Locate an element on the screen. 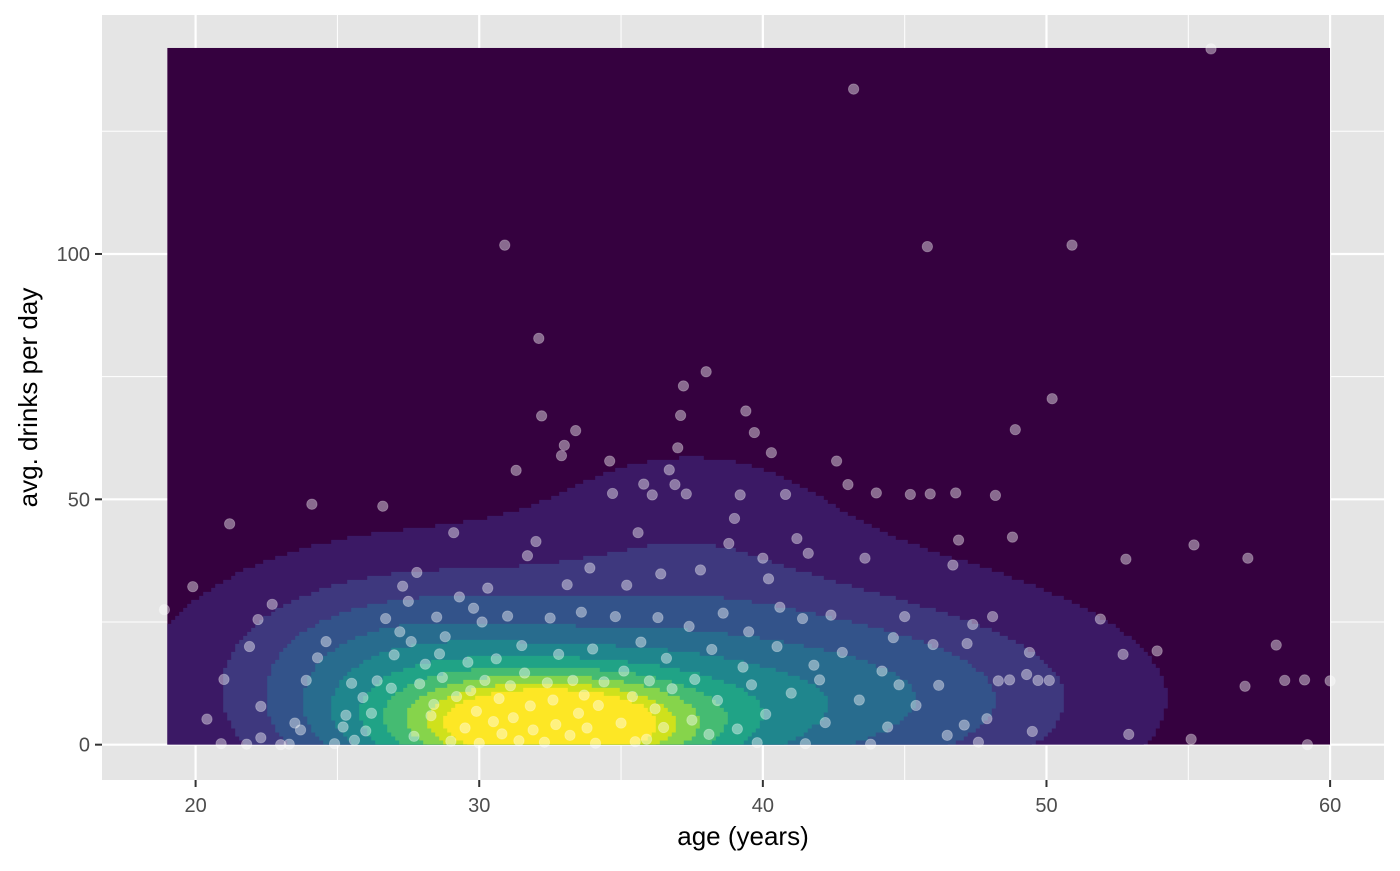 This screenshot has height=871, width=1400. y-tick-label: 50 is located at coordinates (79, 500).